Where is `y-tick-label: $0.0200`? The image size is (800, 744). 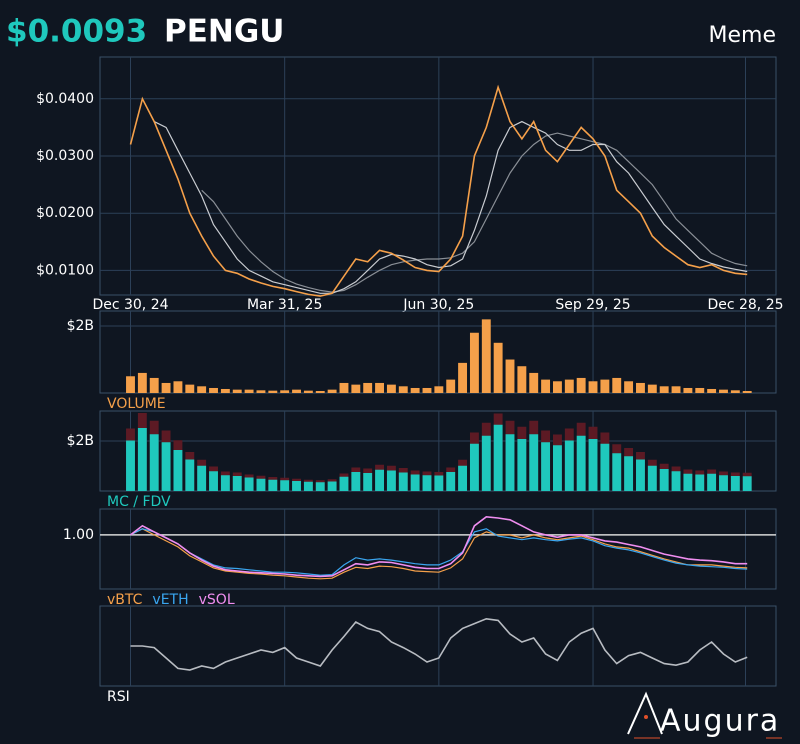 y-tick-label: $0.0200 is located at coordinates (65, 213).